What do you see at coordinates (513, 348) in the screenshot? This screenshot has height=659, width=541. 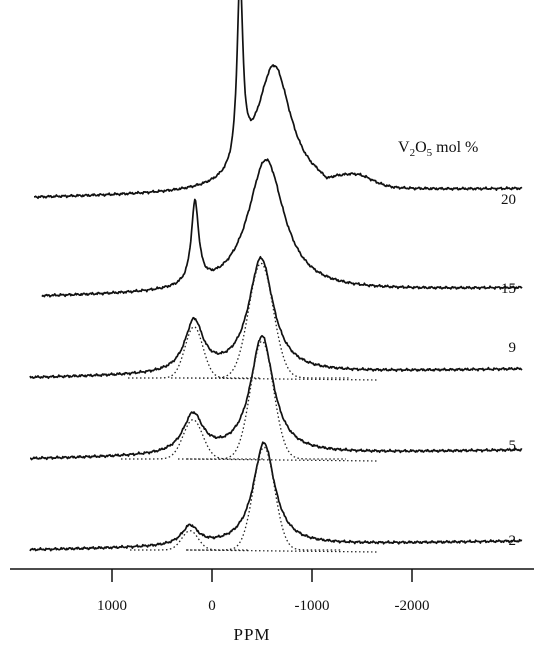 I see `series-label-9: 9` at bounding box center [513, 348].